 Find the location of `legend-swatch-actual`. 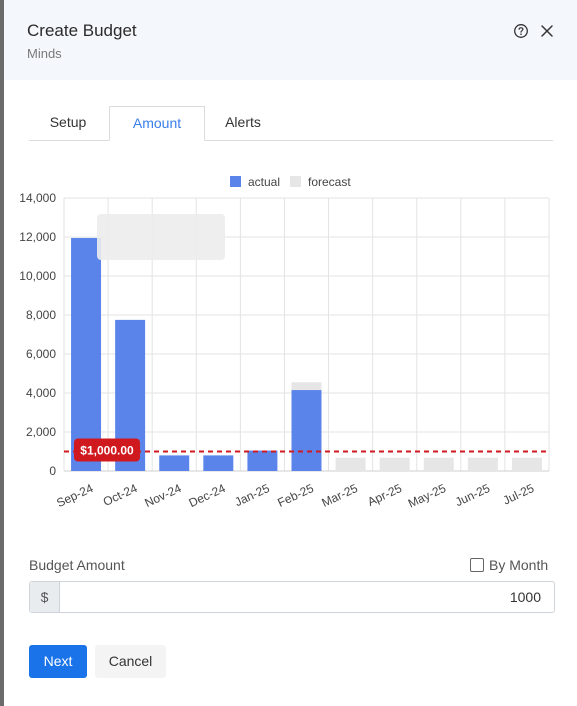

legend-swatch-actual is located at coordinates (235, 181).